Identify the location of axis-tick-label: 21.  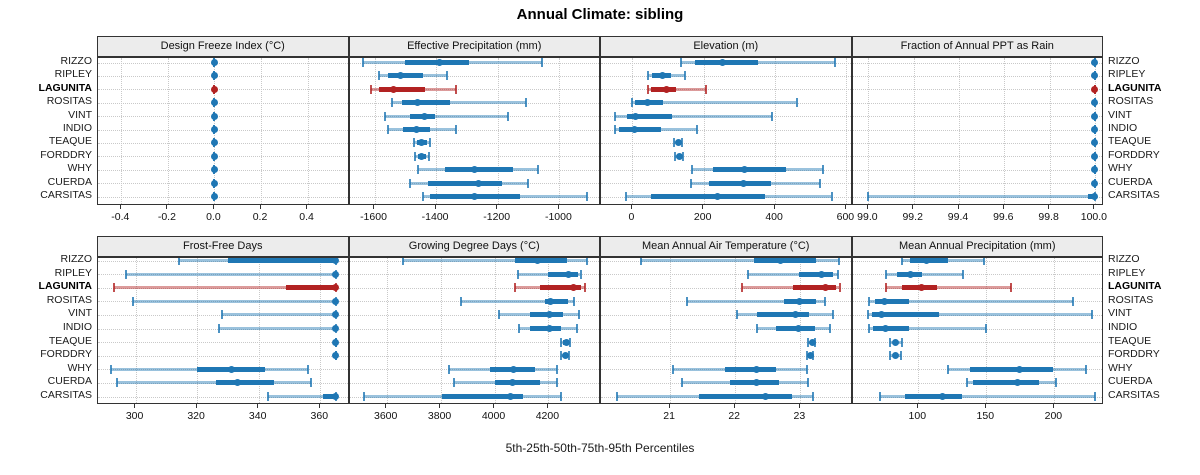
(669, 416).